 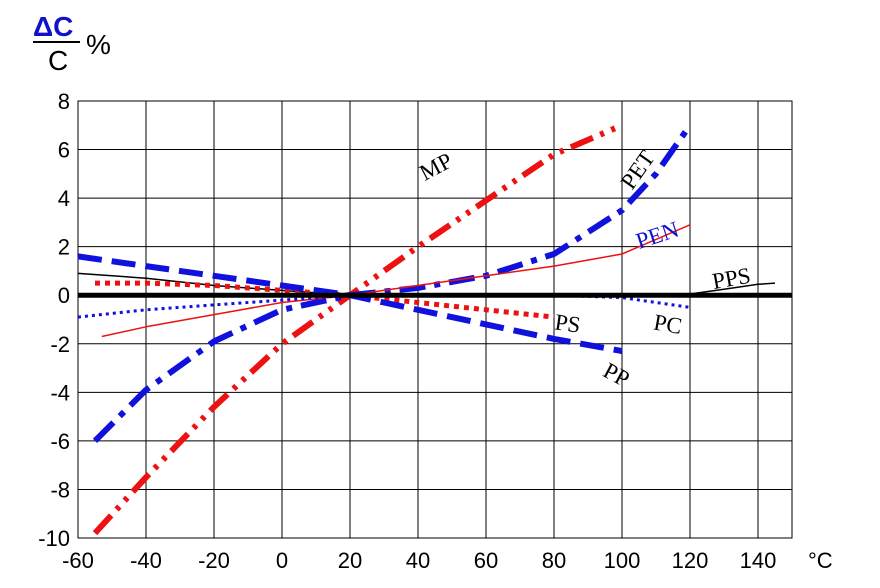 What do you see at coordinates (60, 344) in the screenshot?
I see `y-tick-label: -2` at bounding box center [60, 344].